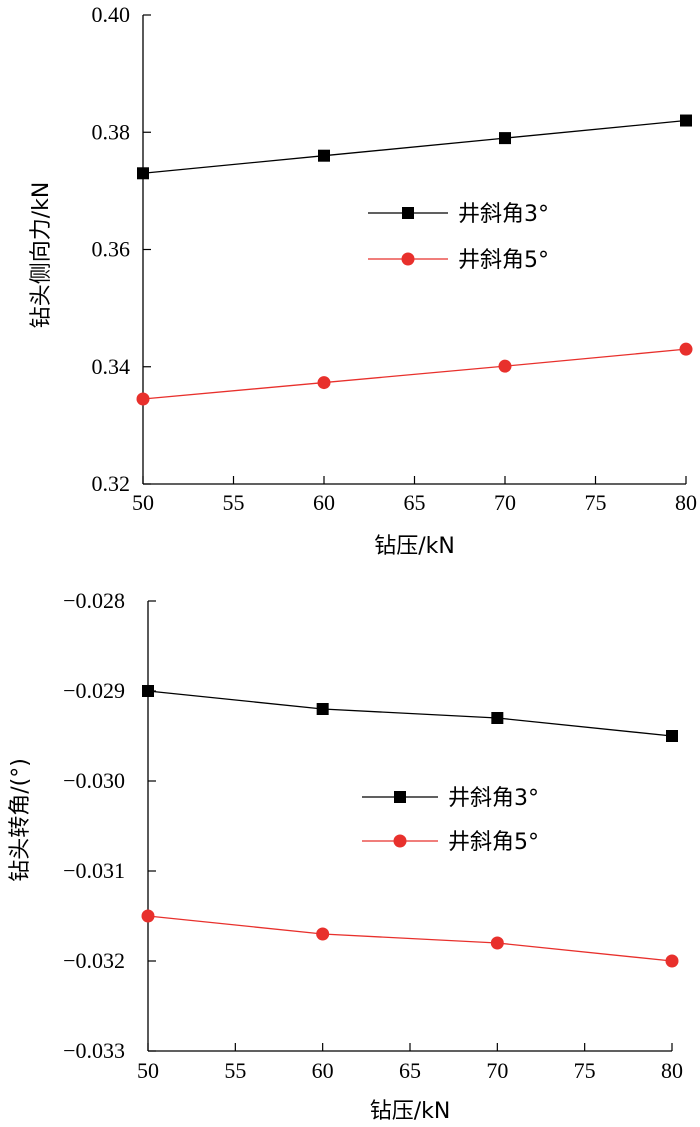 This screenshot has height=1127, width=700. What do you see at coordinates (94, 780) in the screenshot?
I see `y-tick-label: −0.030` at bounding box center [94, 780].